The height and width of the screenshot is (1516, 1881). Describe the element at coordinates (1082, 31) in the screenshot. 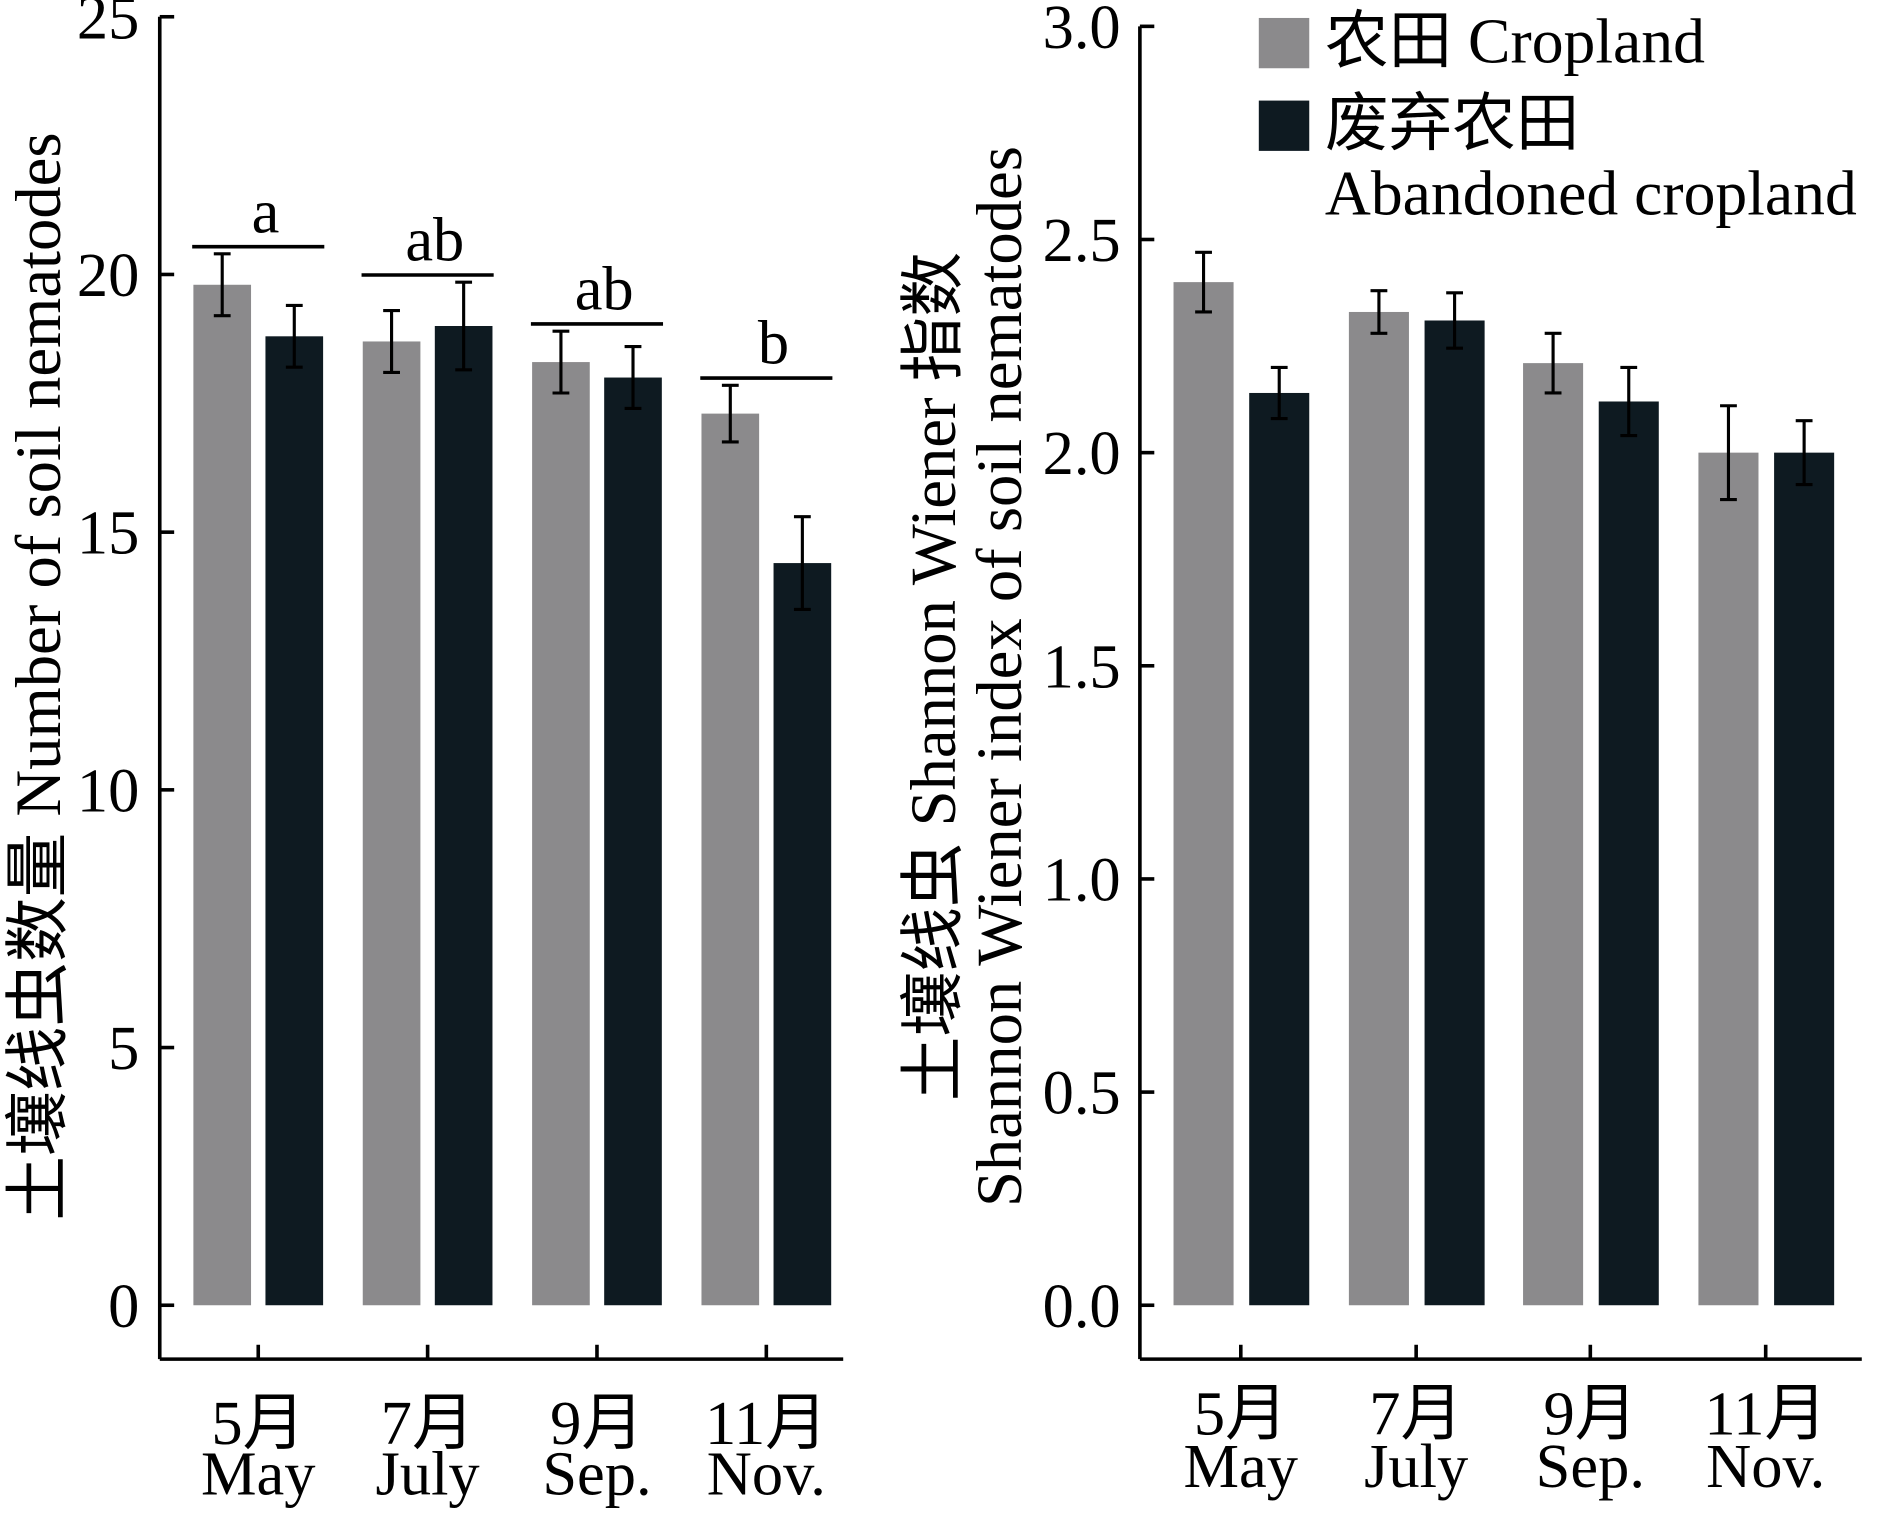

I see `y-tick-label: 3.0` at that location.